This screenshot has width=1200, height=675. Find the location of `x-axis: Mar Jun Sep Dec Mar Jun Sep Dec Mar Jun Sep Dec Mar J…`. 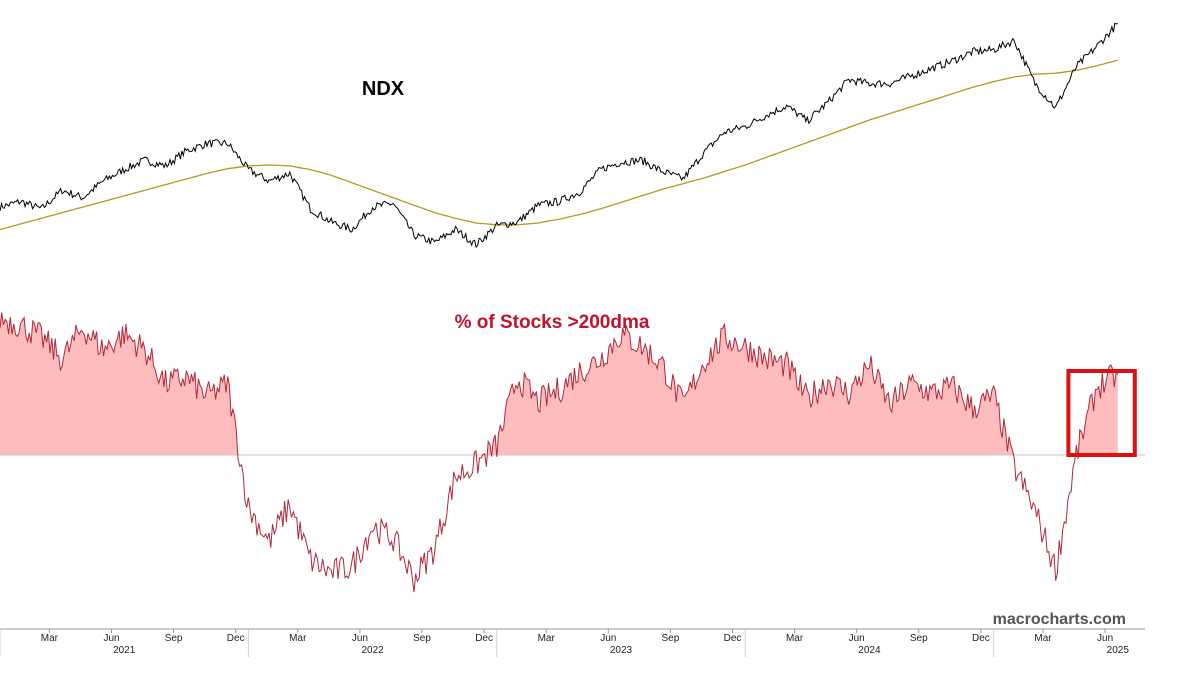

x-axis: Mar Jun Sep Dec Mar Jun Sep Dec Mar Jun Sep Dec Mar J… is located at coordinates (572, 642).